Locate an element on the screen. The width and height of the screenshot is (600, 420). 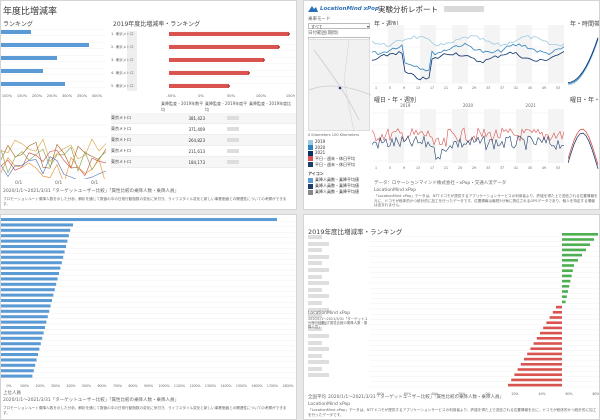
footnote-title: LocationMind xPop is located at coordinates (395, 190).